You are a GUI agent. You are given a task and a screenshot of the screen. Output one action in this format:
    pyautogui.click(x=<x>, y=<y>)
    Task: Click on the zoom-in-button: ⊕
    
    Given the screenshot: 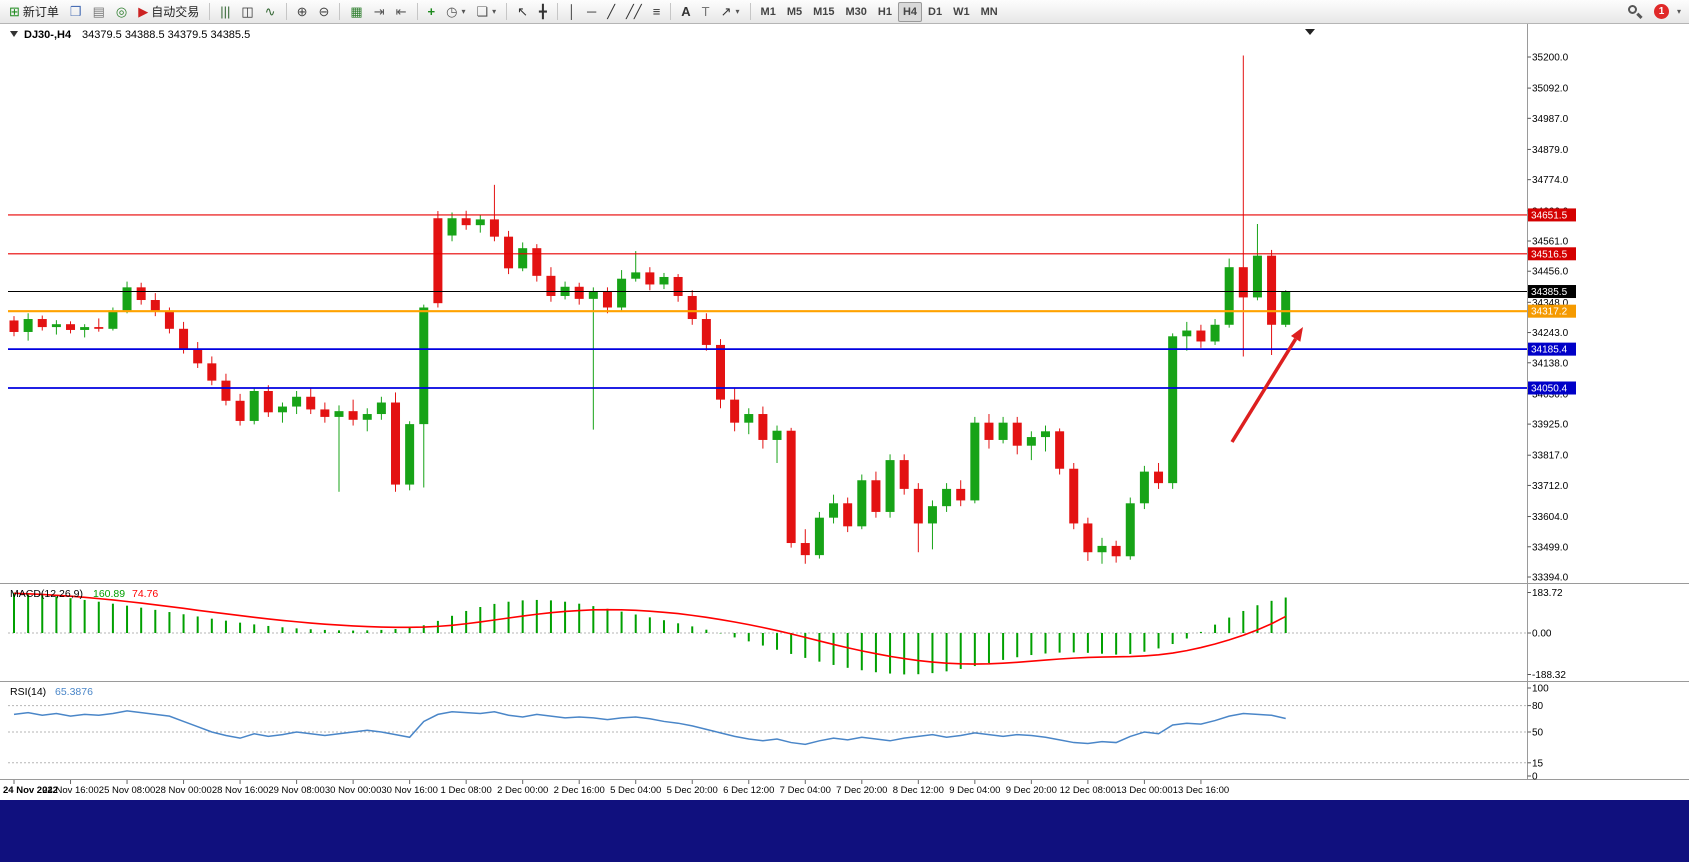 What is the action you would take?
    pyautogui.click(x=302, y=12)
    